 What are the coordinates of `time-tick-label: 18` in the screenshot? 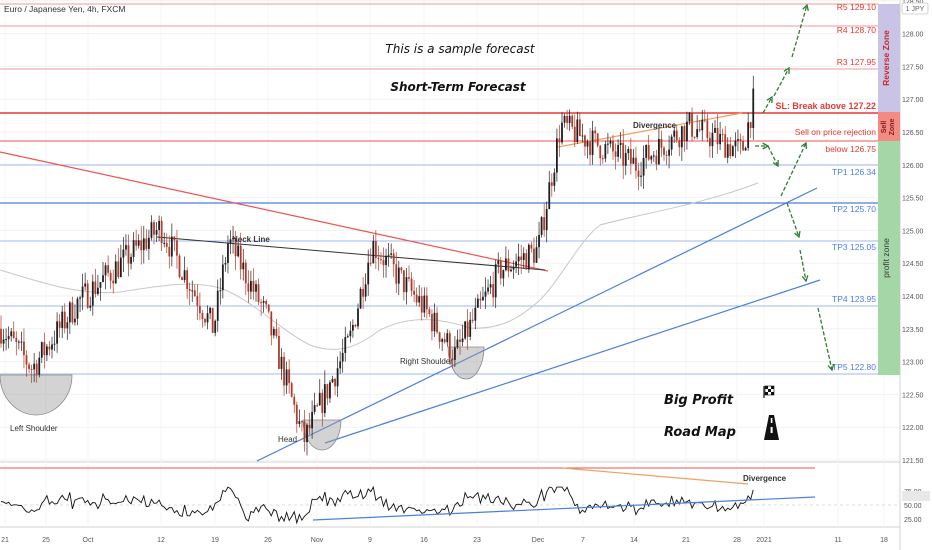 It's located at (884, 540).